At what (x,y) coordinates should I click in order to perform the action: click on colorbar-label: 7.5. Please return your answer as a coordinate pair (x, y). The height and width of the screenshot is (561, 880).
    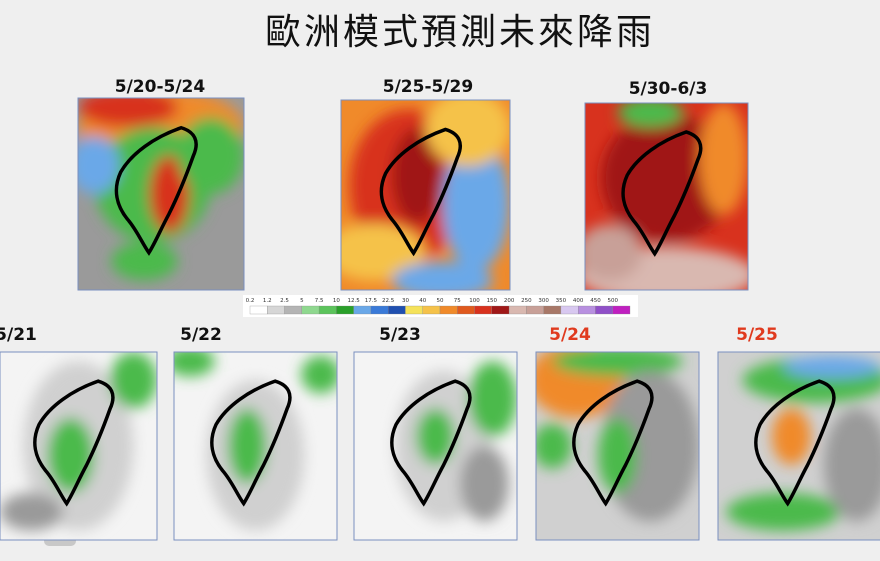
    Looking at the image, I should click on (319, 301).